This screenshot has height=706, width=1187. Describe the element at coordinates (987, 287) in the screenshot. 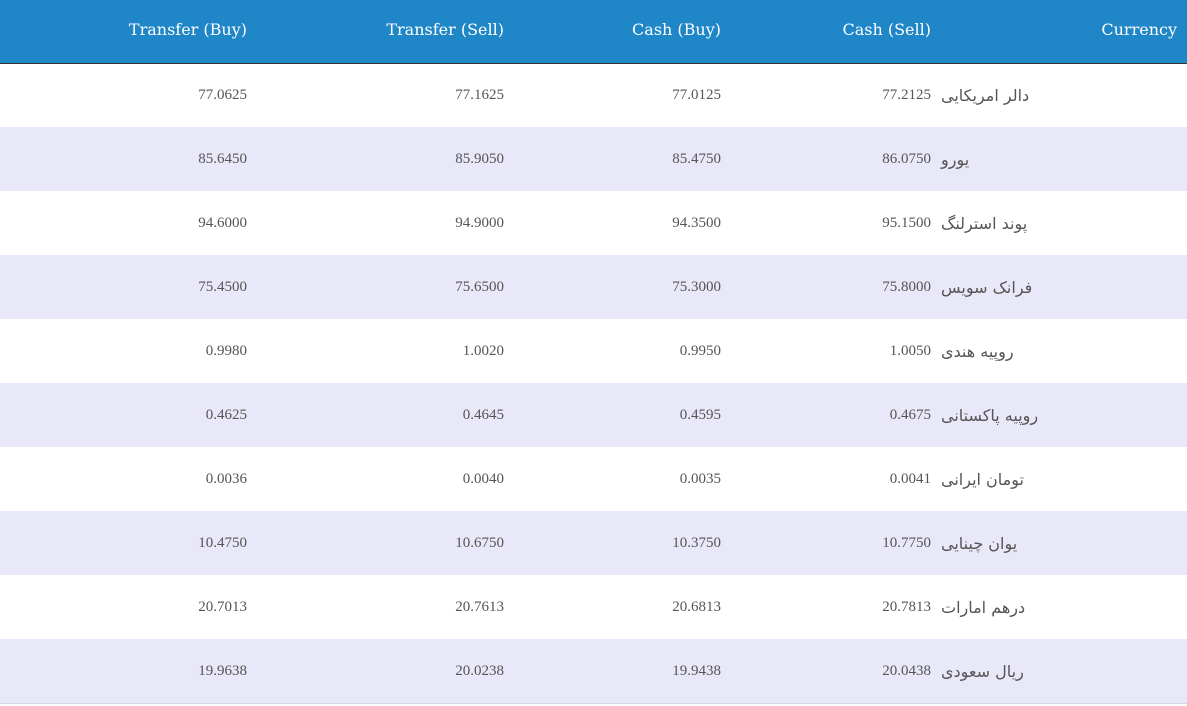

I see `cell-currency: فرانک سویس` at that location.